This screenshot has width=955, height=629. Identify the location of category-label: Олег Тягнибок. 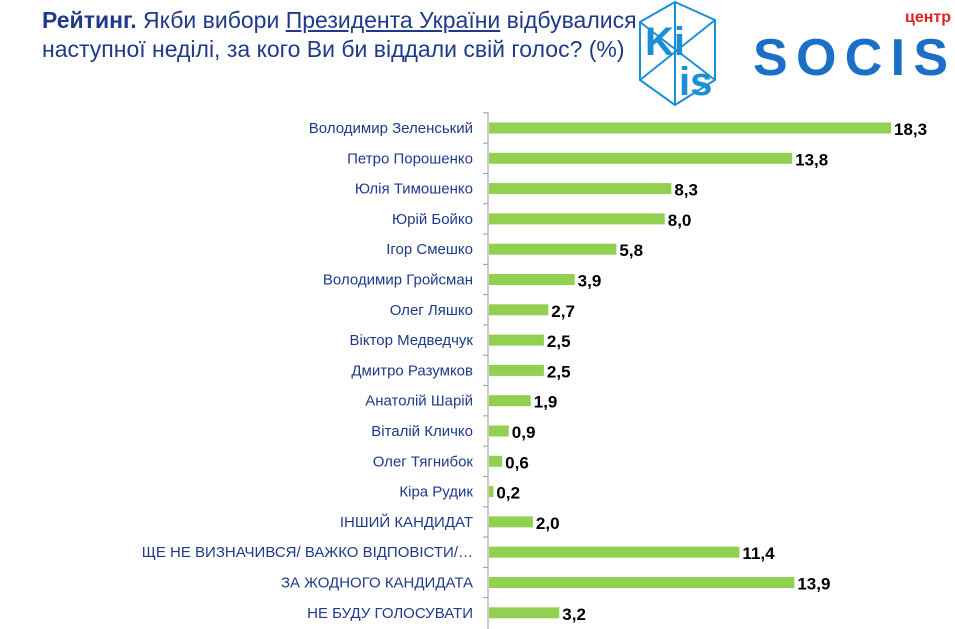
(423, 461).